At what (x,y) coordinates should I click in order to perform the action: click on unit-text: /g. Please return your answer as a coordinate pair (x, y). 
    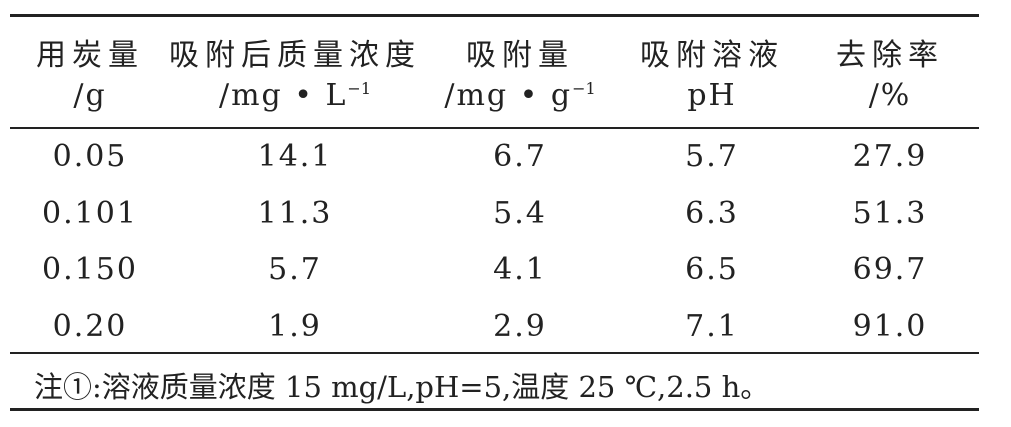
    Looking at the image, I should click on (90, 95).